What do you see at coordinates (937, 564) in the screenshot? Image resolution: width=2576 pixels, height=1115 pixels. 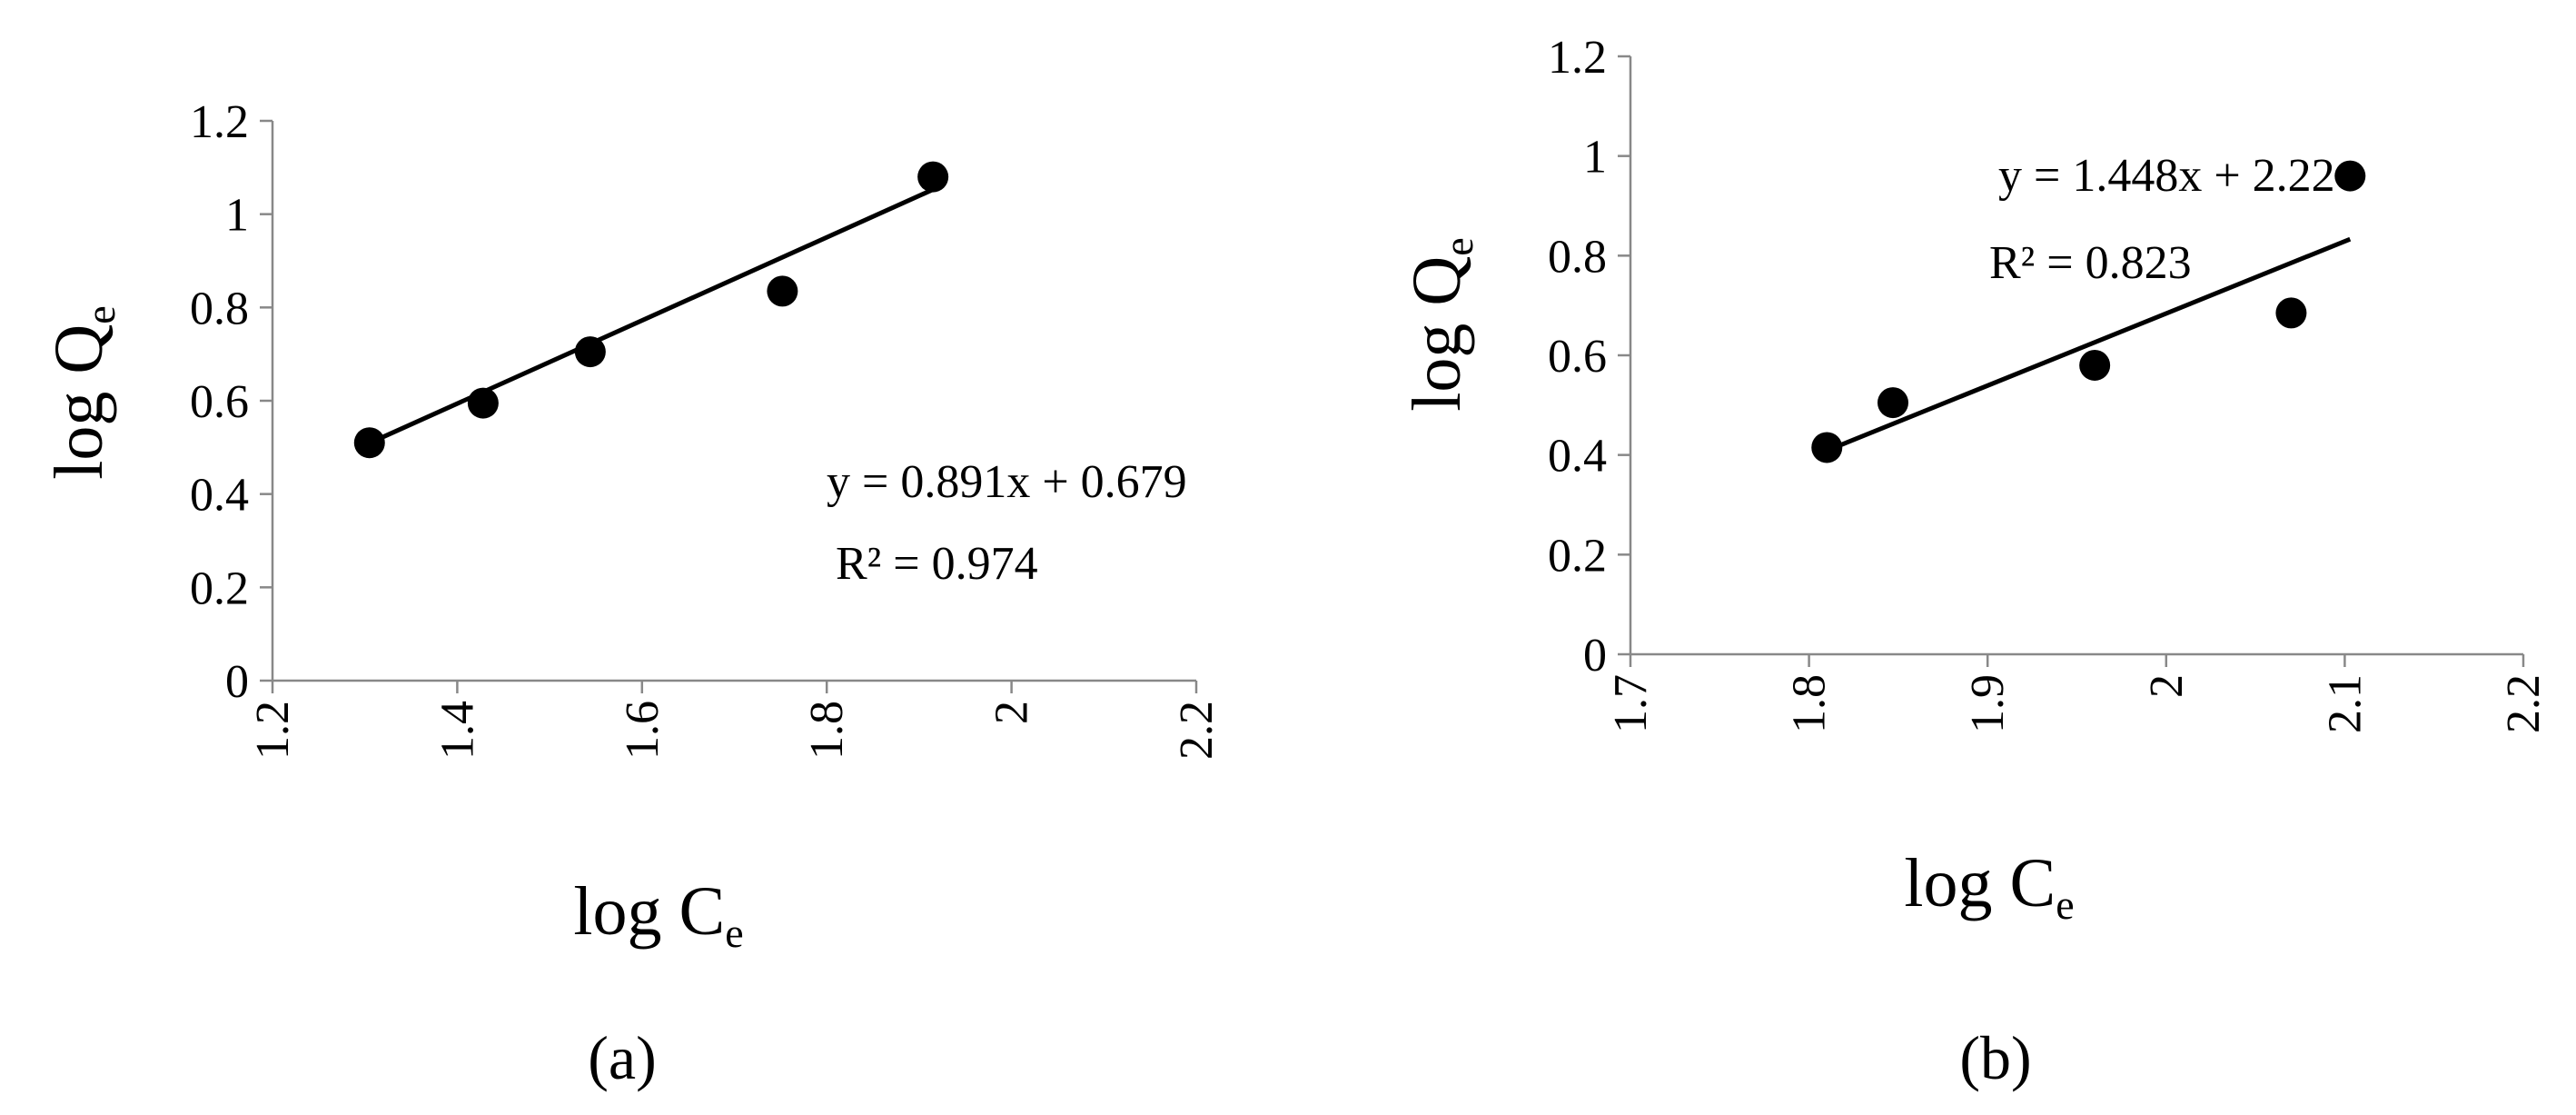 I see `r-squared-label: R² = 0.974` at bounding box center [937, 564].